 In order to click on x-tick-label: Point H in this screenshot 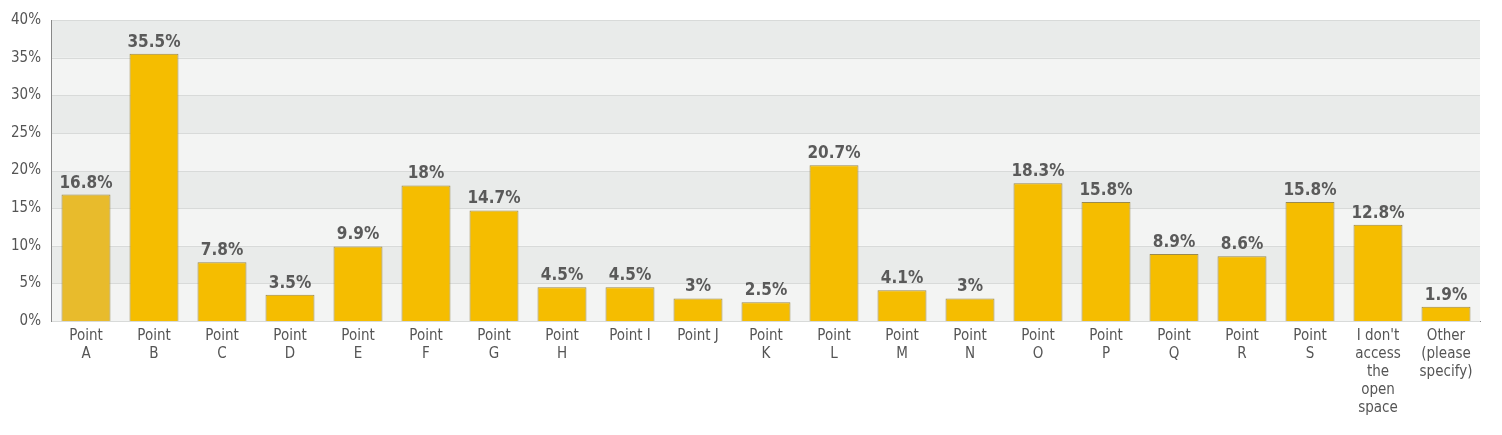, I will do `click(562, 343)`.